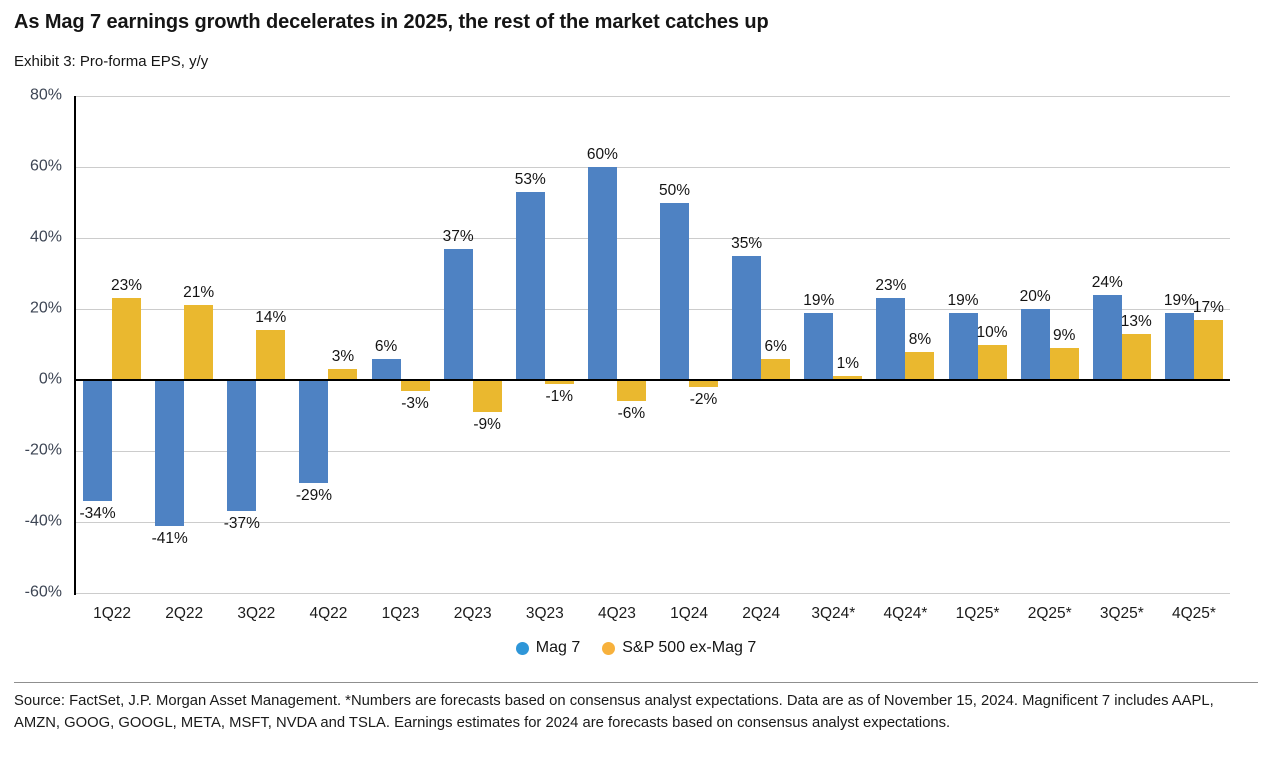 The image size is (1272, 769). I want to click on bar-s-p-500-ex-mag-7-2q24, so click(776, 369).